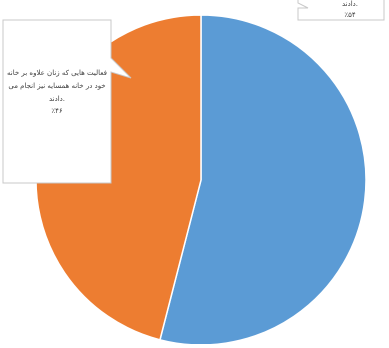  What do you see at coordinates (350, 15) in the screenshot?
I see `callout-54-value: ٪۵۴` at bounding box center [350, 15].